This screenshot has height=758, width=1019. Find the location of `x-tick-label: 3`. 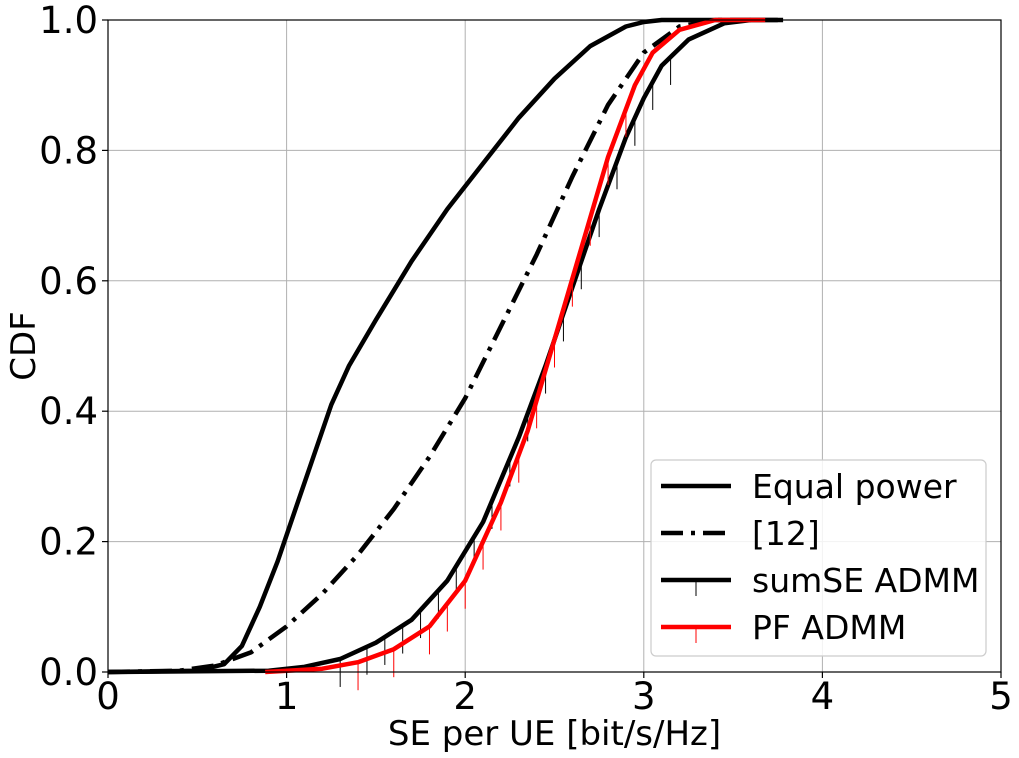

x-tick-label: 3 is located at coordinates (644, 696).